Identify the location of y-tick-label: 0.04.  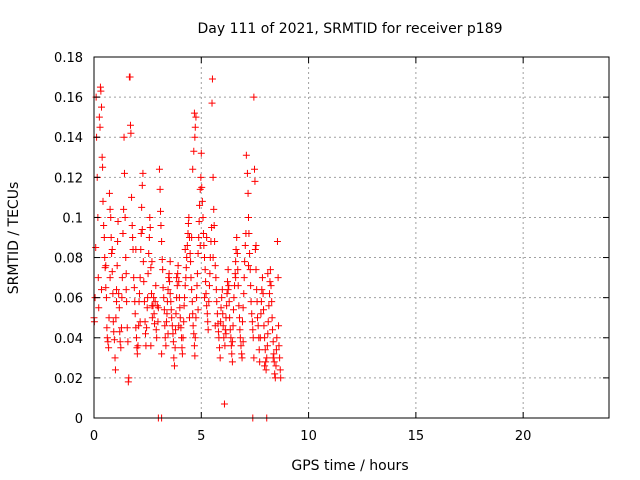
(68, 339).